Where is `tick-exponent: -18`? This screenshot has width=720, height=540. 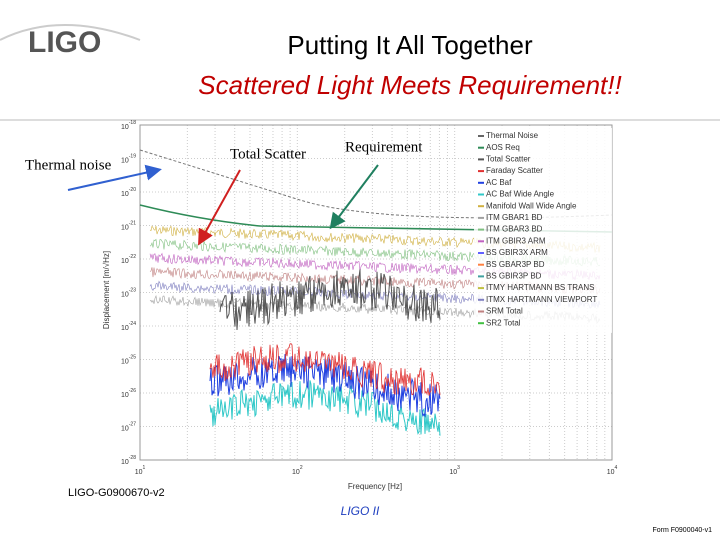
tick-exponent: -18 is located at coordinates (132, 123).